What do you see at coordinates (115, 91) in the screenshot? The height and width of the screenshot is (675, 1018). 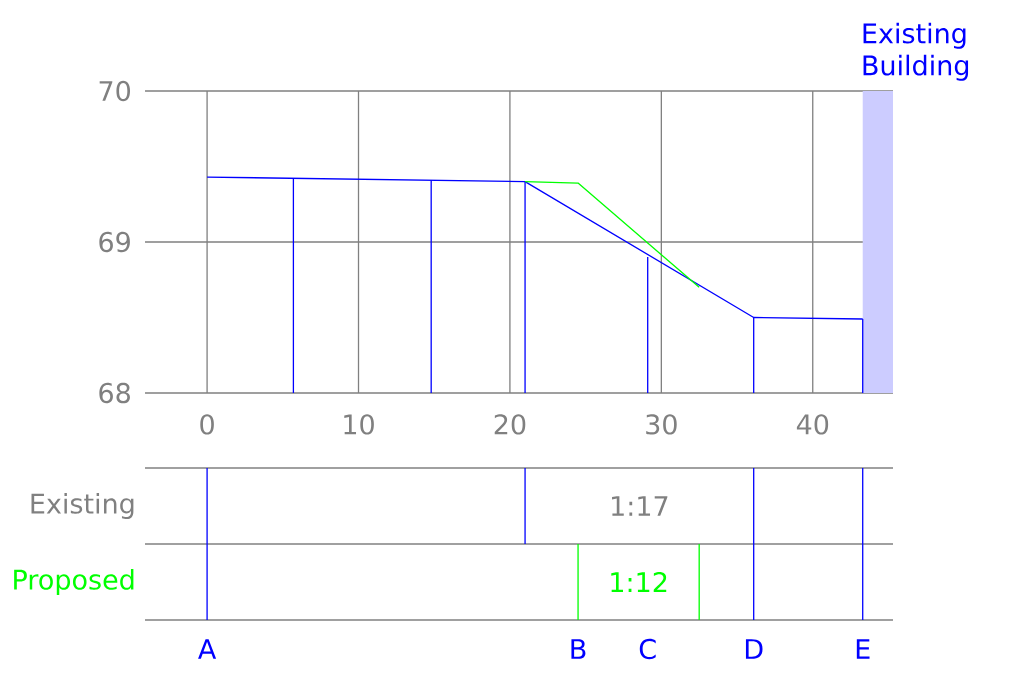 I see `y-tick-label: 70` at bounding box center [115, 91].